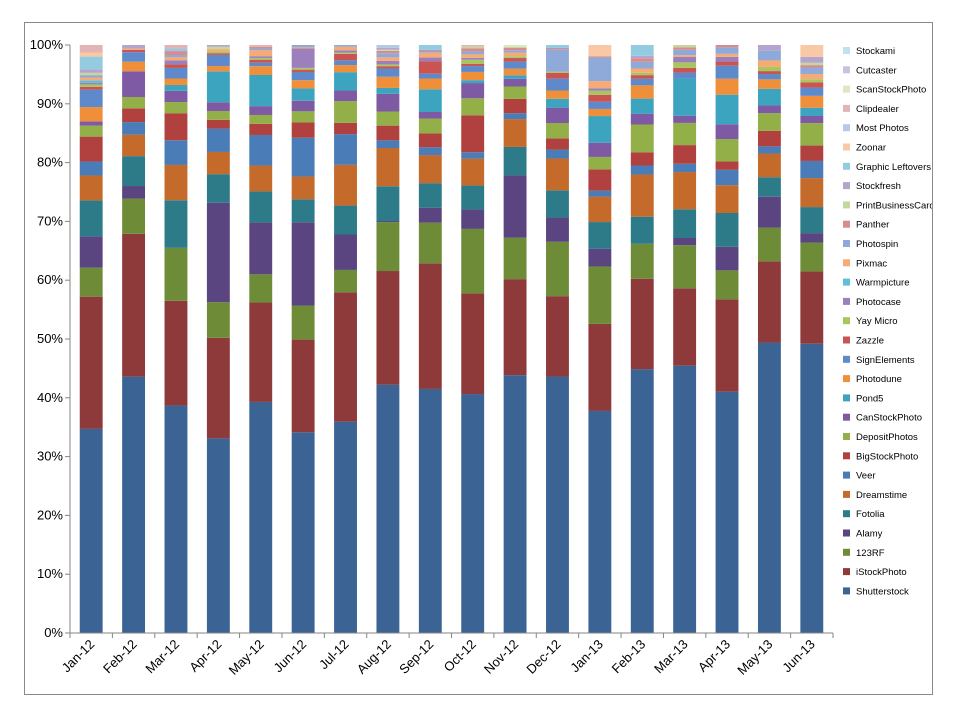 This screenshot has width=960, height=720. What do you see at coordinates (303, 68) in the screenshot?
I see `bar-segment-yay-micro` at bounding box center [303, 68].